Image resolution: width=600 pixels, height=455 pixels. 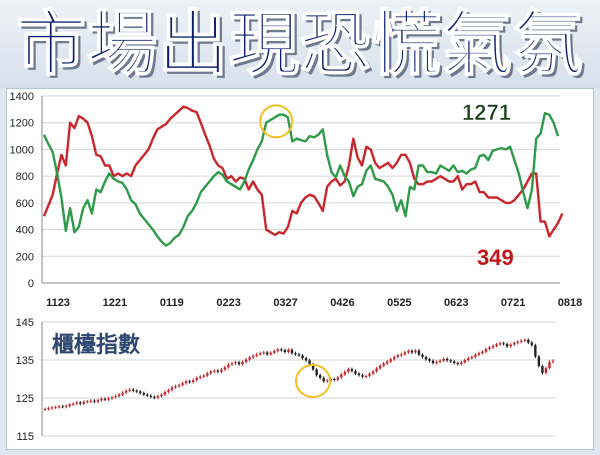 What do you see at coordinates (96, 345) in the screenshot?
I see `chart-title: 櫃檯指數` at bounding box center [96, 345].